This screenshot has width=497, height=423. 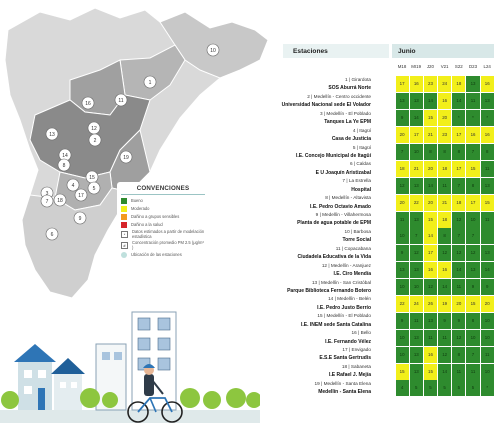 What do you see at coordinates (349, 88) in the screenshot?
I see `station-name: SOS Aburrá Norte` at bounding box center [349, 88].